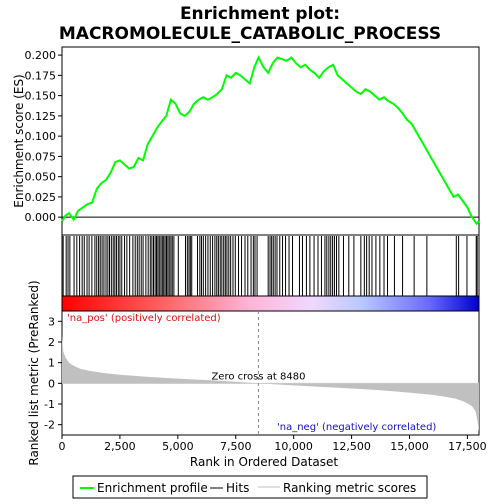 The height and width of the screenshot is (504, 500). What do you see at coordinates (409, 446) in the screenshot?
I see `x-tick-label: 15,000` at bounding box center [409, 446].